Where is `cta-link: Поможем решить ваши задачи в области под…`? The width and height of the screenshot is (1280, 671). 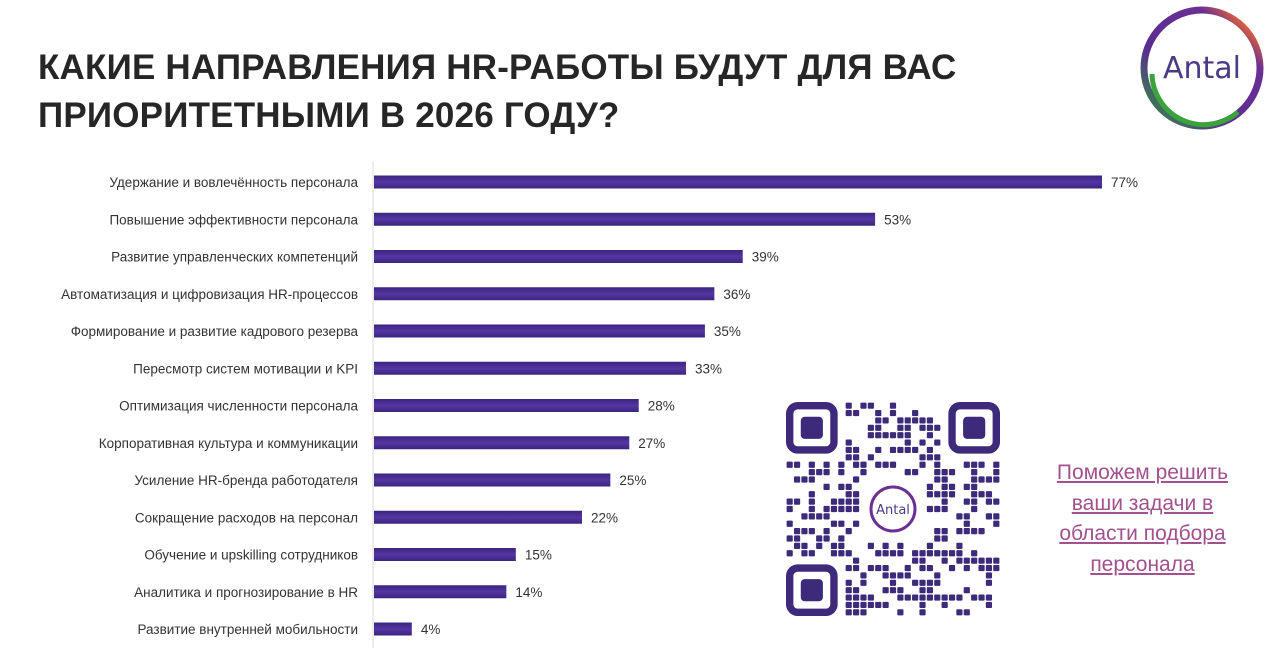 cta-link: Поможем решить ваши задачи в области под… is located at coordinates (1142, 518).